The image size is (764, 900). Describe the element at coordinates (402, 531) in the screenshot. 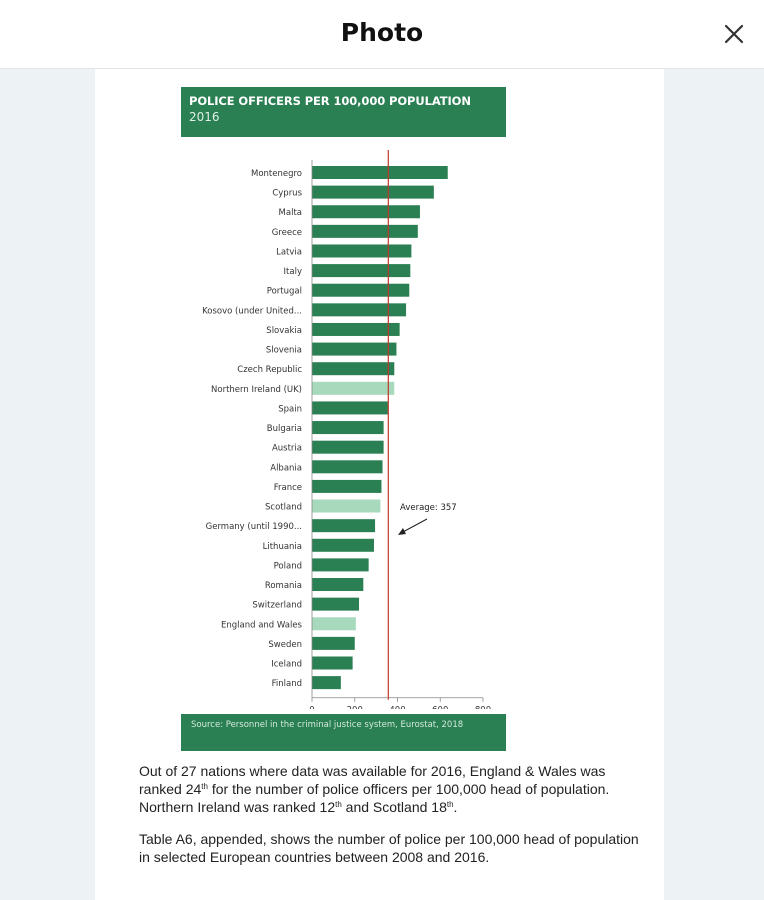

I see `average-arrow-head` at that location.